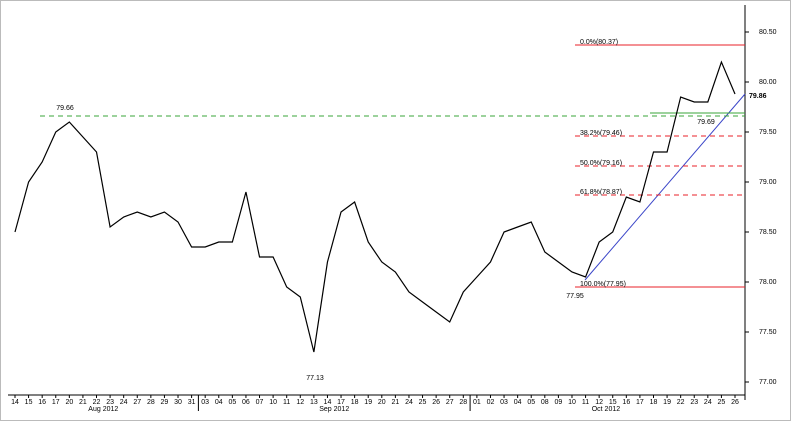  What do you see at coordinates (314, 402) in the screenshot?
I see `x-tick-label: 13` at bounding box center [314, 402].